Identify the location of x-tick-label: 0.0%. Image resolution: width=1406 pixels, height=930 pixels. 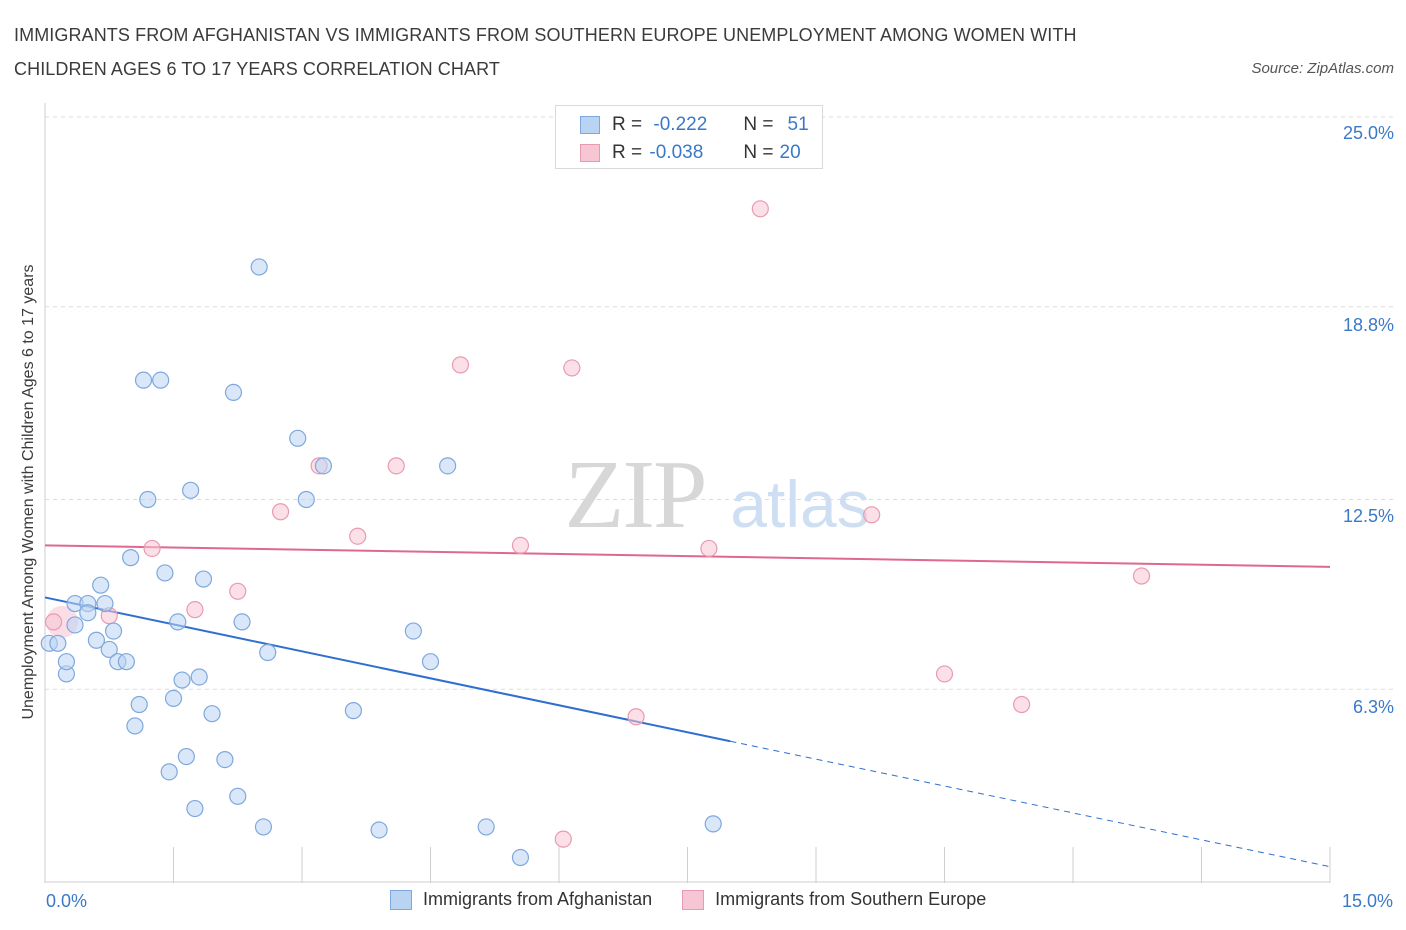
(67, 901).